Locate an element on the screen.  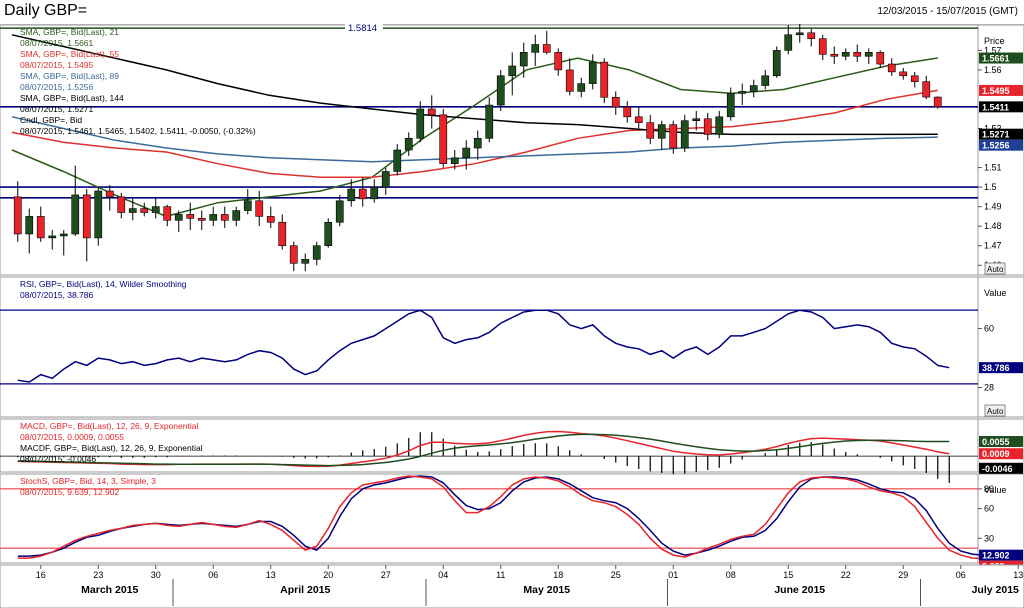
stoch-scale-label: Value is located at coordinates (995, 490).